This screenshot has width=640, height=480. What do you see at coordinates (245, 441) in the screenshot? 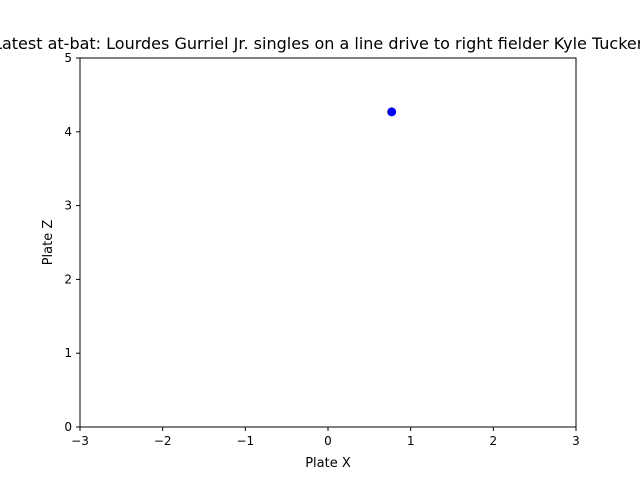
I see `x-tick-label: −1` at bounding box center [245, 441].